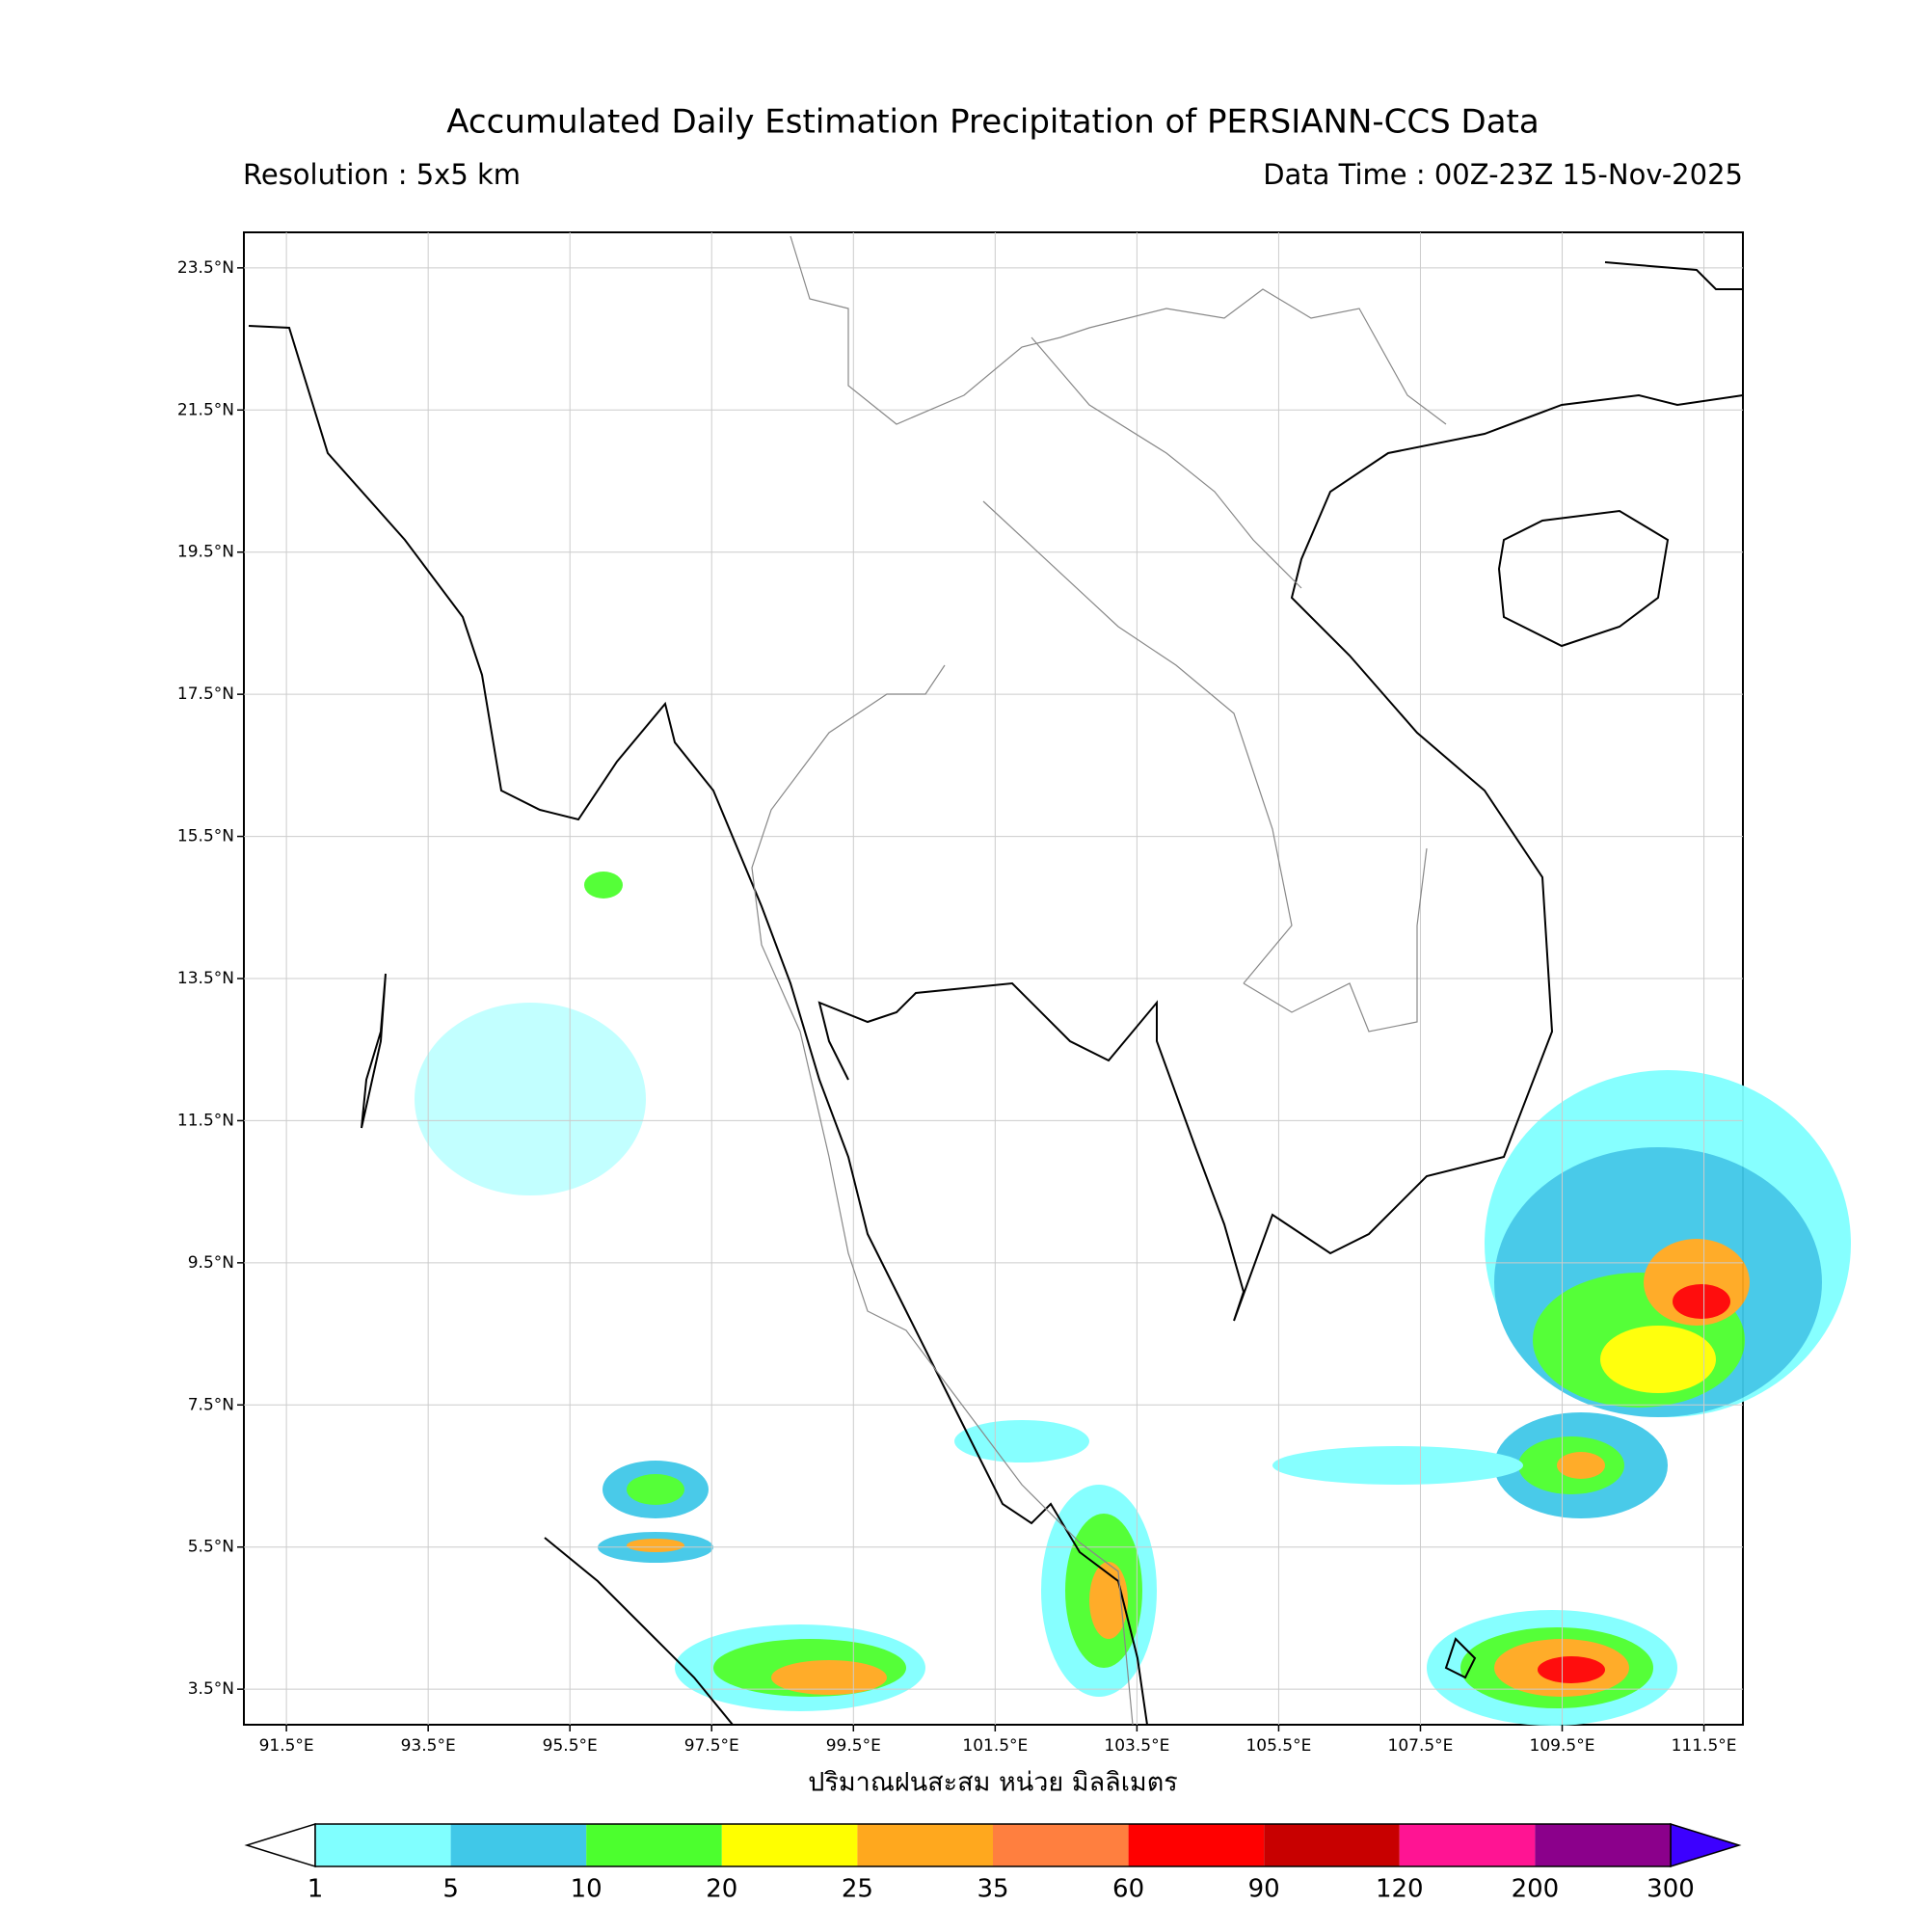  I want to click on colorbar-label: 35, so click(992, 1890).